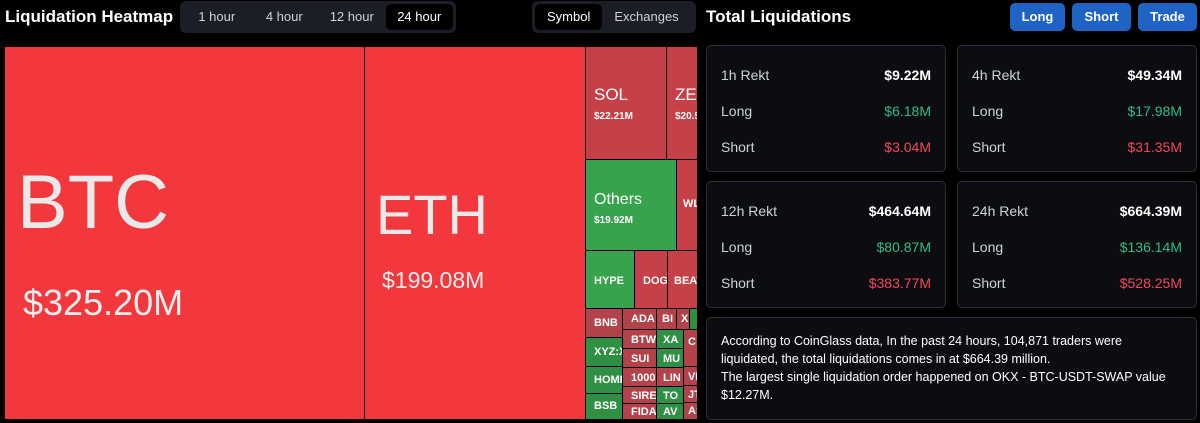 This screenshot has width=1200, height=423. Describe the element at coordinates (745, 75) in the screenshot. I see `card-label: 1h Rekt` at that location.